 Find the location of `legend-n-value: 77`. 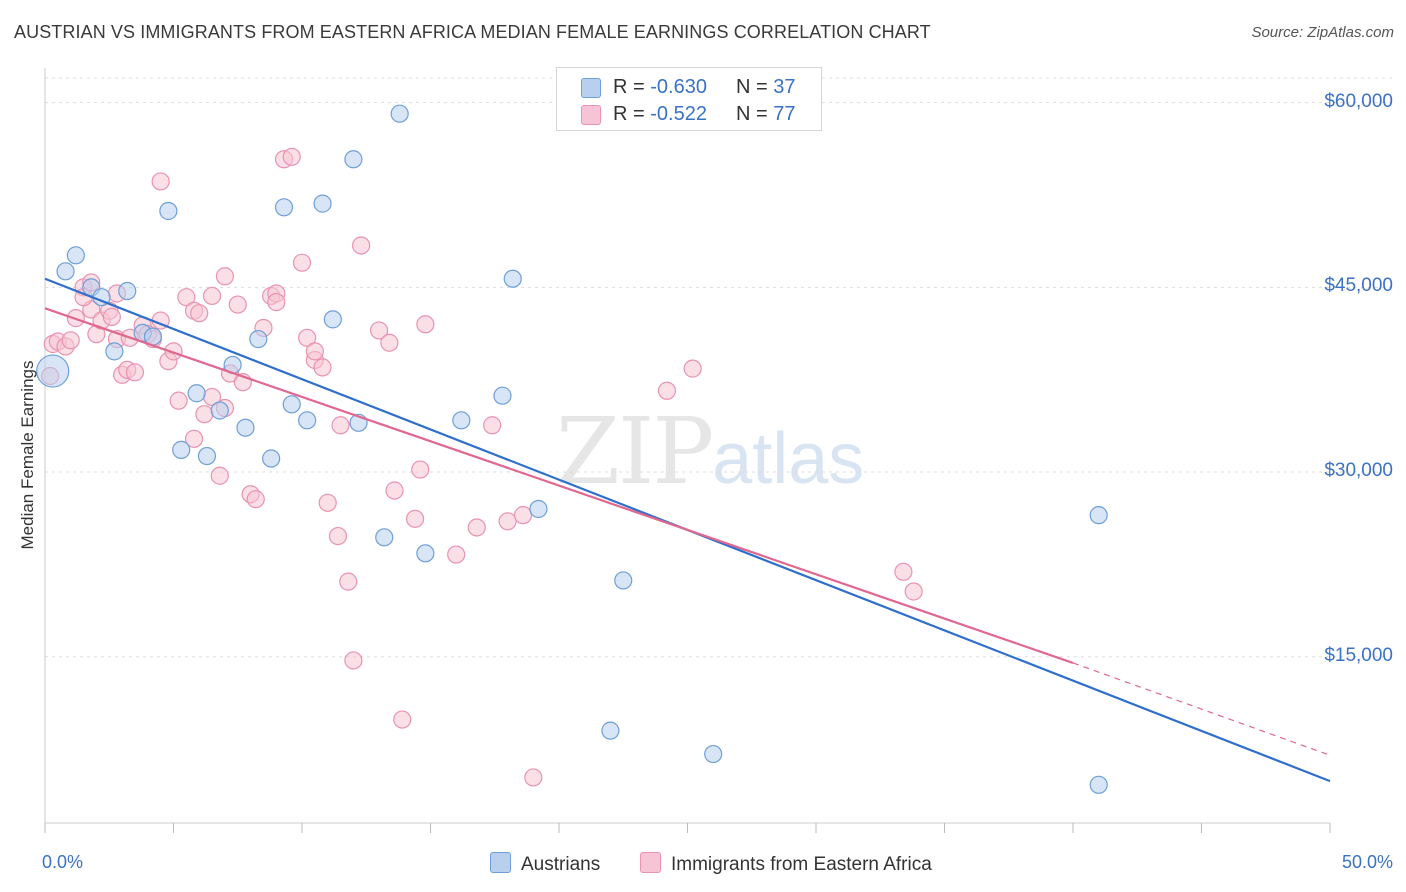

legend-n-value: 77 is located at coordinates (784, 114).